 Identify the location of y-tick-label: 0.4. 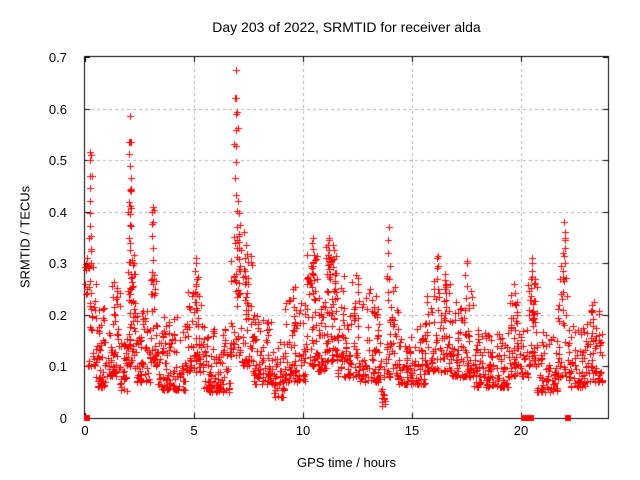
(57, 212).